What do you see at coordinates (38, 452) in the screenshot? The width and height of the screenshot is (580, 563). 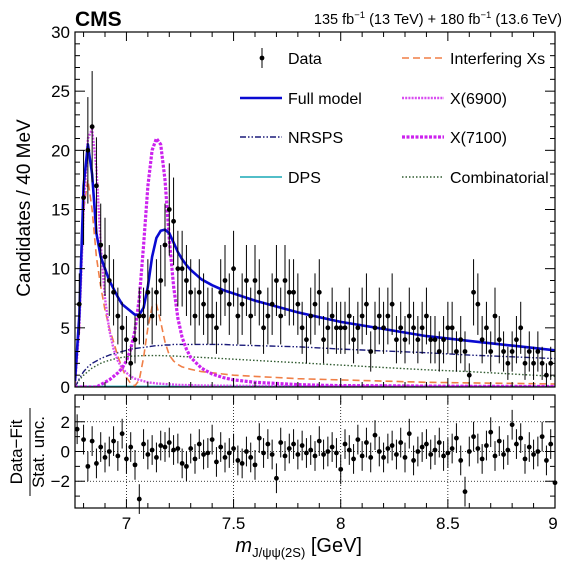 I see `pull-y-axis-label-2: Stat. unc.` at bounding box center [38, 452].